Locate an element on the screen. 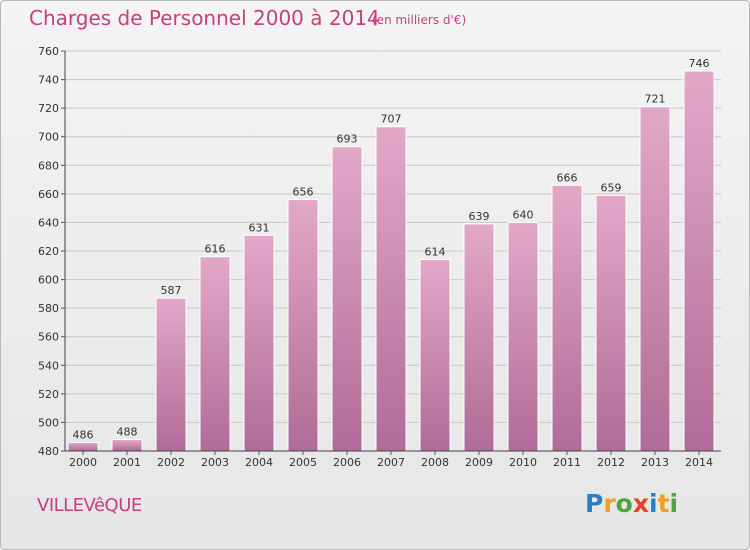  x-tick-label: 2013 is located at coordinates (655, 462).